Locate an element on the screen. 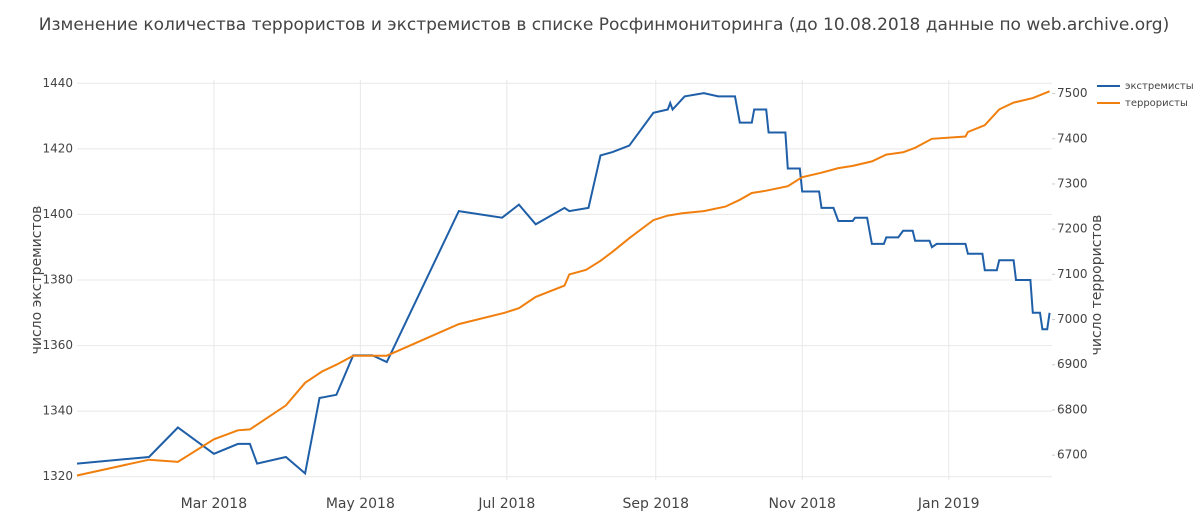 This screenshot has height=522, width=1200. x-tick-label: Mar 2018 is located at coordinates (214, 504).